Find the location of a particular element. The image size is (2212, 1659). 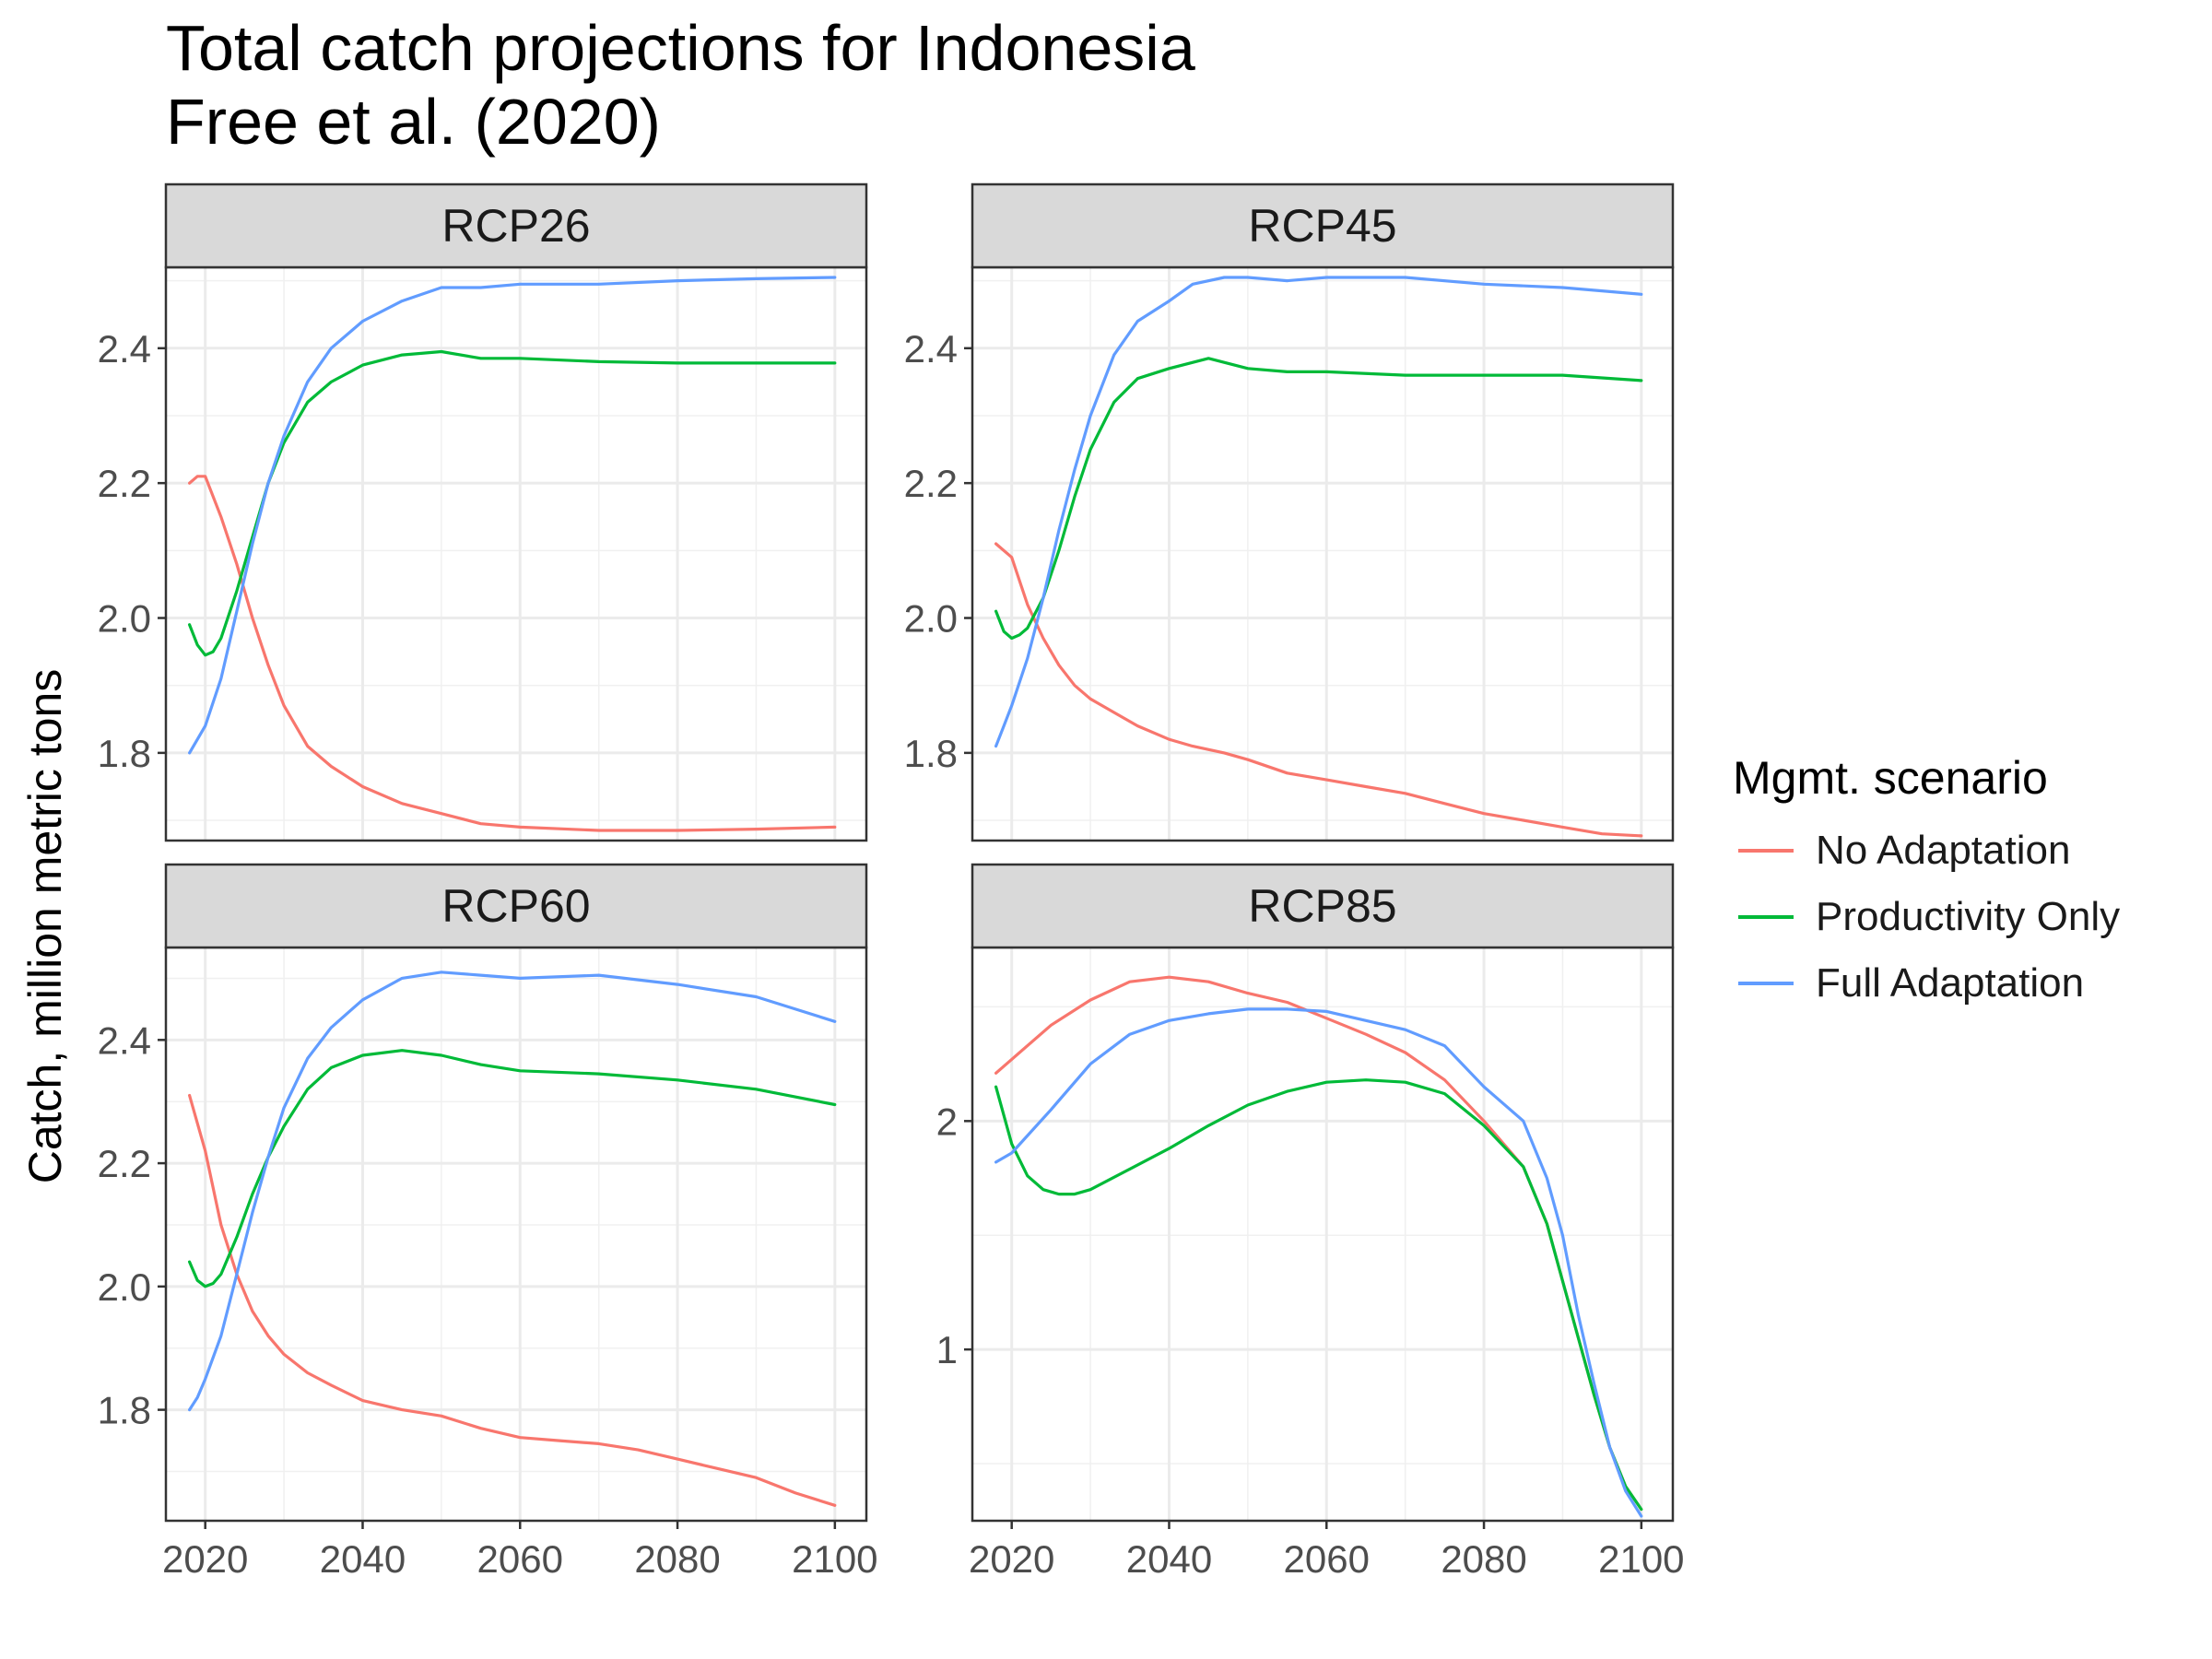

legend-key-full-adaptation is located at coordinates (1766, 983).